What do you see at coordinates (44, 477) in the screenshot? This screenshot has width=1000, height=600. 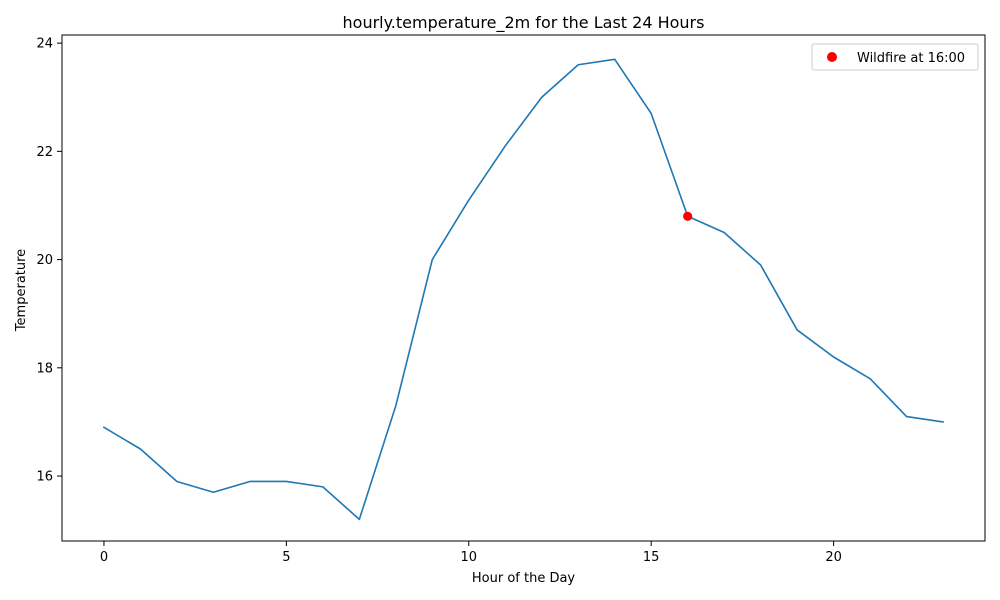 I see `y-tick-label: 16` at bounding box center [44, 477].